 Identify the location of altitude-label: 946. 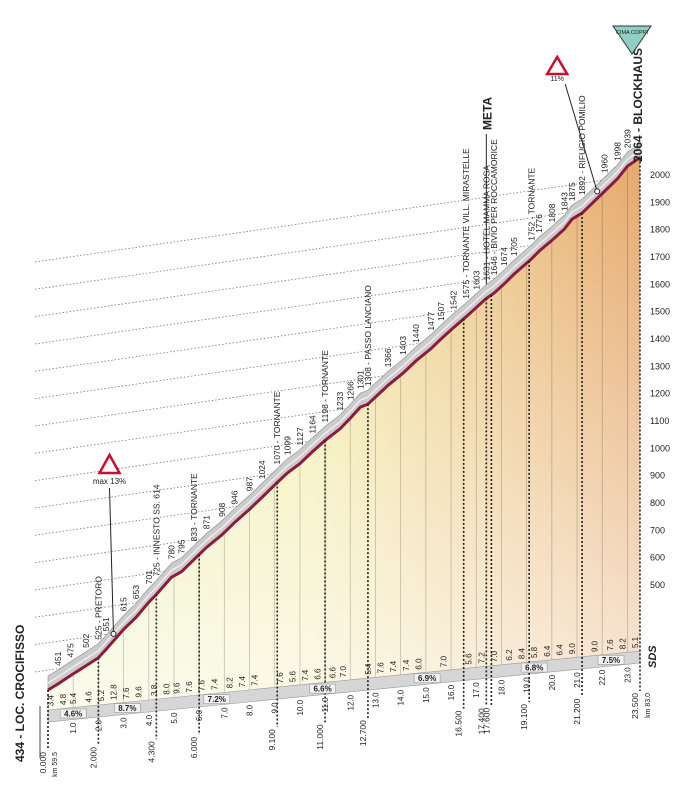
(234, 497).